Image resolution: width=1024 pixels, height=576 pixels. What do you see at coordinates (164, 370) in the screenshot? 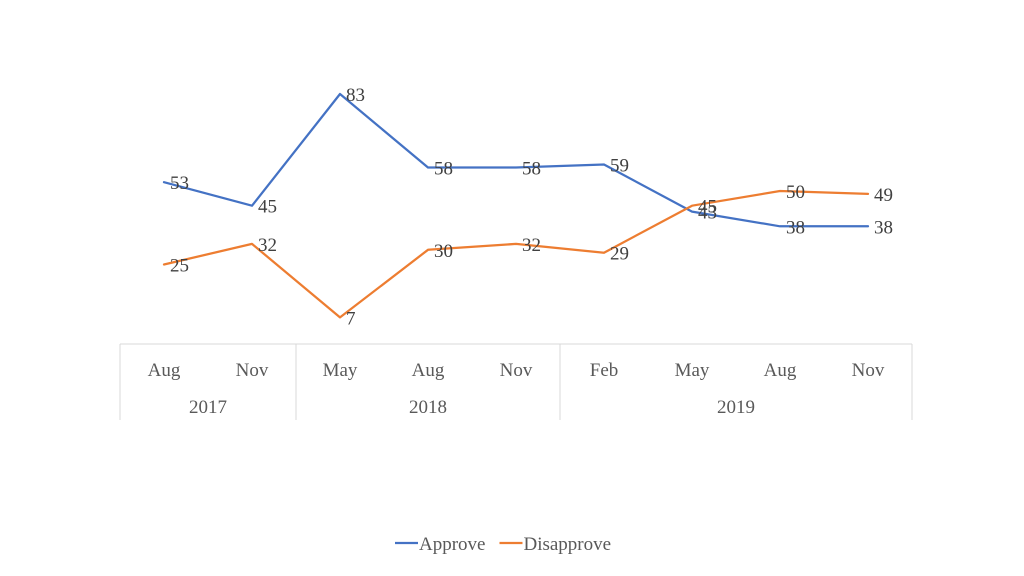
I see `x-tick-label-month-0: Aug` at bounding box center [164, 370].